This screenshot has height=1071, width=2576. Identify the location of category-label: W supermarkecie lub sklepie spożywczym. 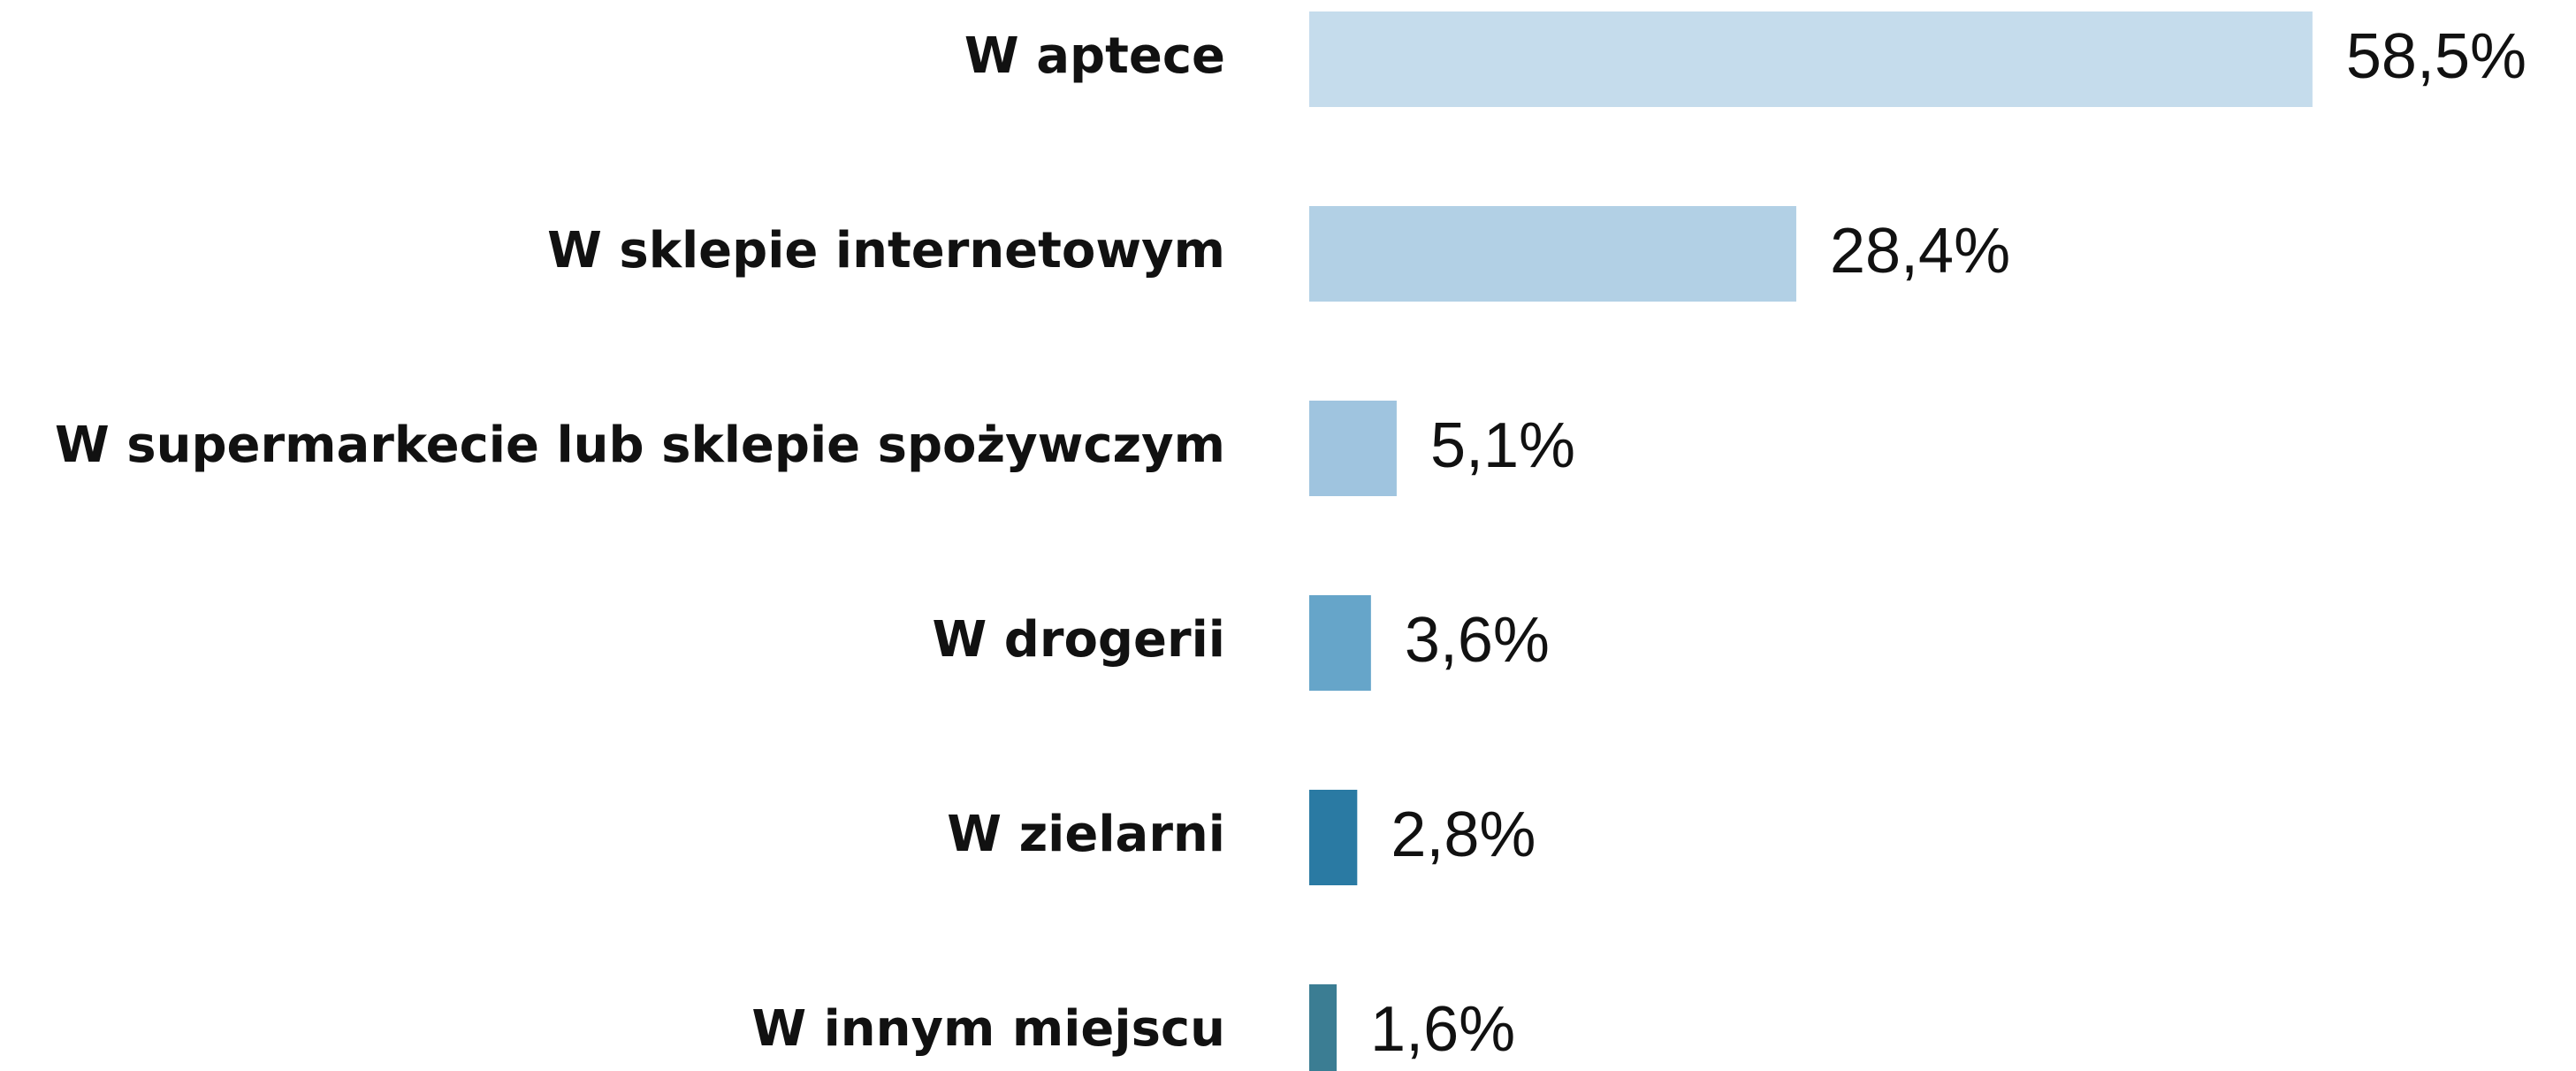
(640, 445).